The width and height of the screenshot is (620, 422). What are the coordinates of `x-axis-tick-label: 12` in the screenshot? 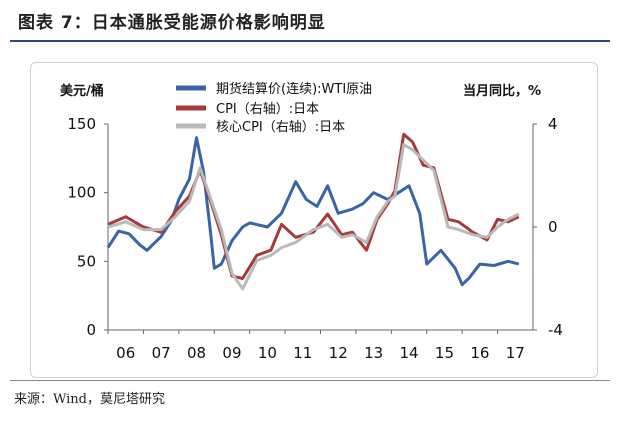 It's located at (338, 353).